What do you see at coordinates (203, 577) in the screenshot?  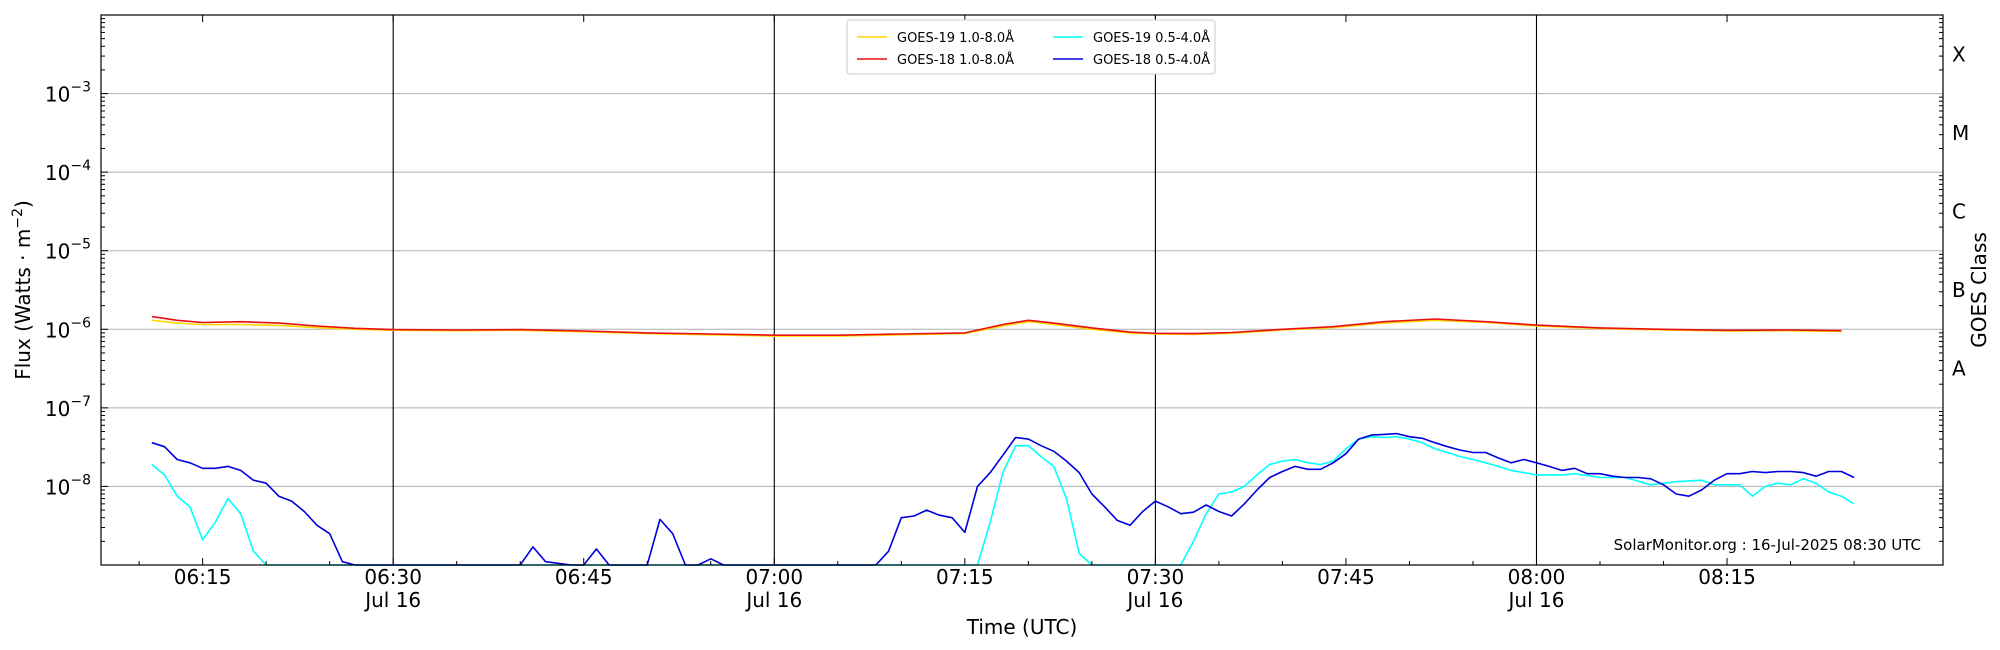 I see `x-tick-label: 06:15` at bounding box center [203, 577].